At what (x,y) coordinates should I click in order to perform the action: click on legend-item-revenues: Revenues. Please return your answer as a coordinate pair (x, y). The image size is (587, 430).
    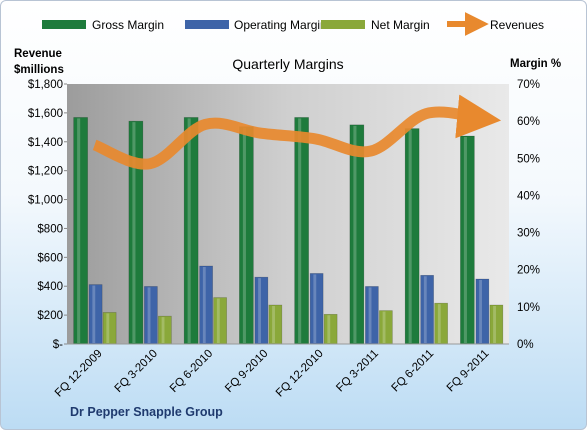
    Looking at the image, I should click on (495, 24).